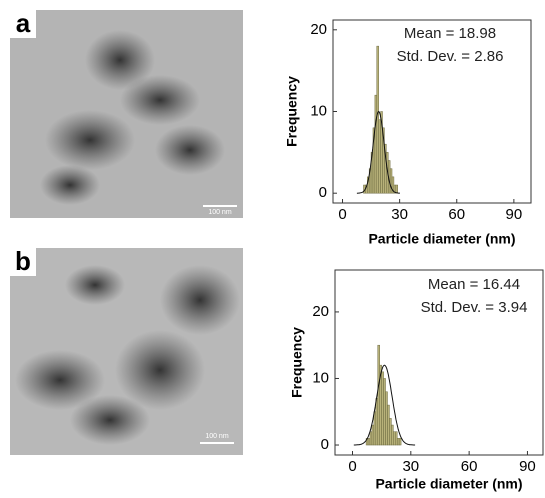 Image resolution: width=545 pixels, height=498 pixels. I want to click on annotation: Std. Dev. = 3.94, so click(474, 307).